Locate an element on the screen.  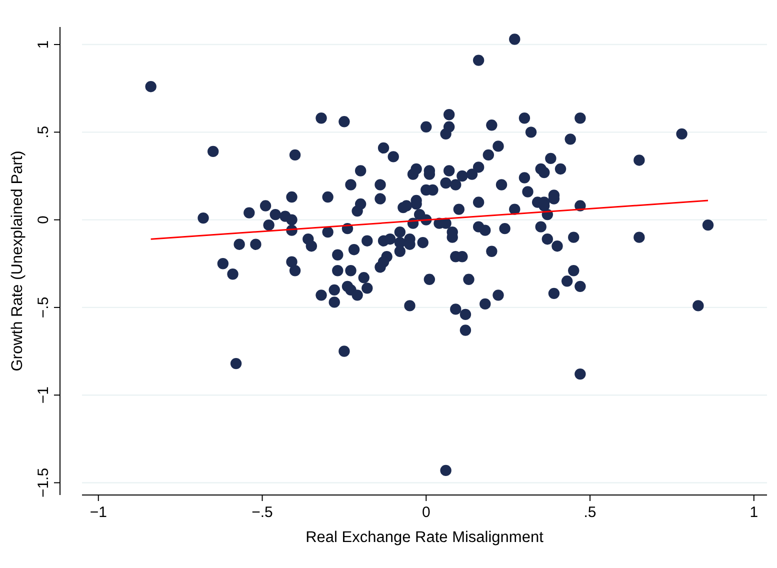
x-tick-label: −.5 is located at coordinates (262, 512).